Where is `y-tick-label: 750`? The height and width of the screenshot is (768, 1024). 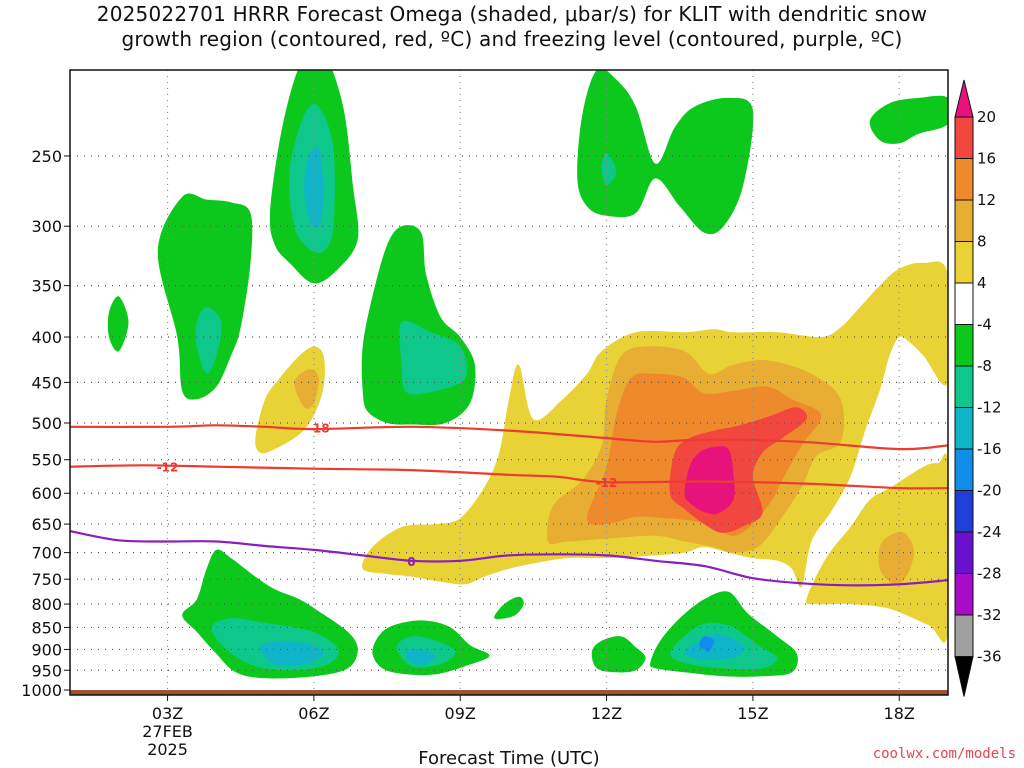
y-tick-label: 750 is located at coordinates (46, 579).